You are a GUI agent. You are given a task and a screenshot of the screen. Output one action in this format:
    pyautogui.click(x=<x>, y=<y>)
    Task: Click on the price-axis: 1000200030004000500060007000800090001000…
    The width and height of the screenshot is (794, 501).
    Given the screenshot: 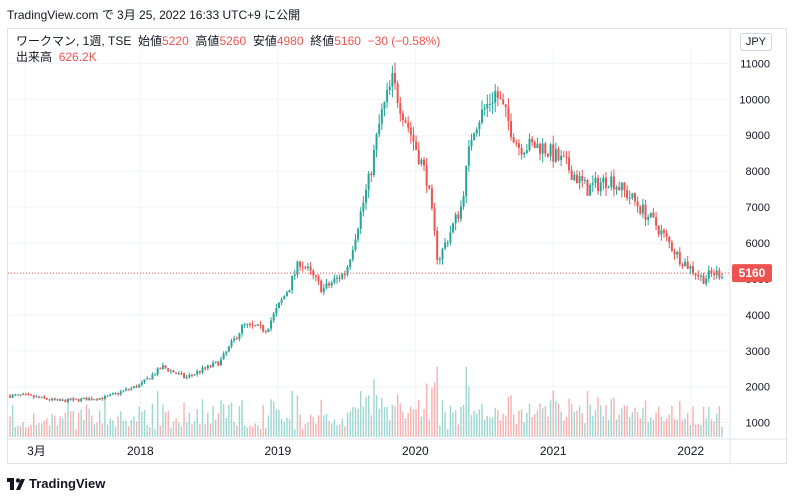 What is the action you would take?
    pyautogui.click(x=749, y=247)
    